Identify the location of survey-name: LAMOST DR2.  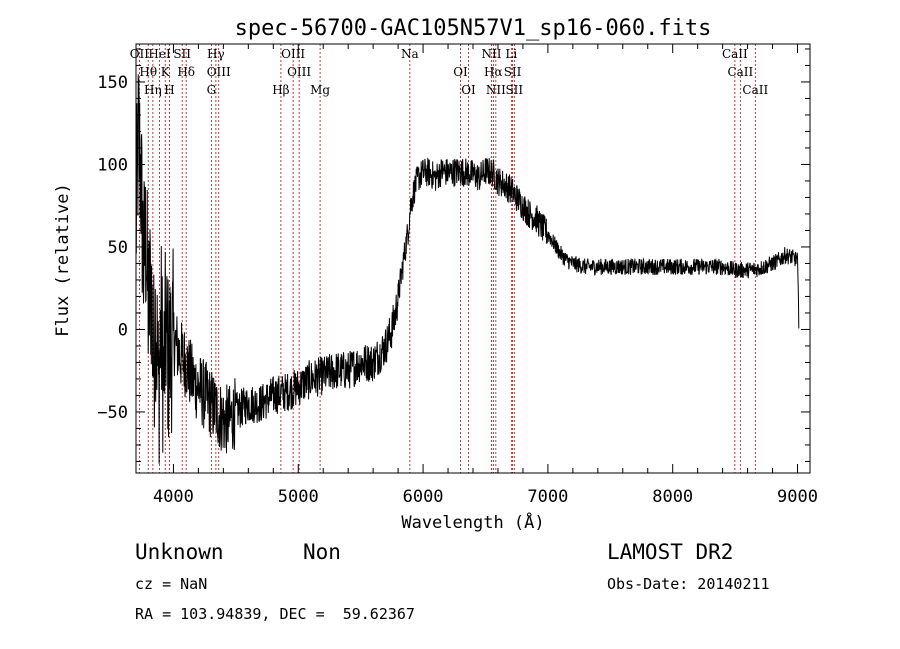
(670, 552).